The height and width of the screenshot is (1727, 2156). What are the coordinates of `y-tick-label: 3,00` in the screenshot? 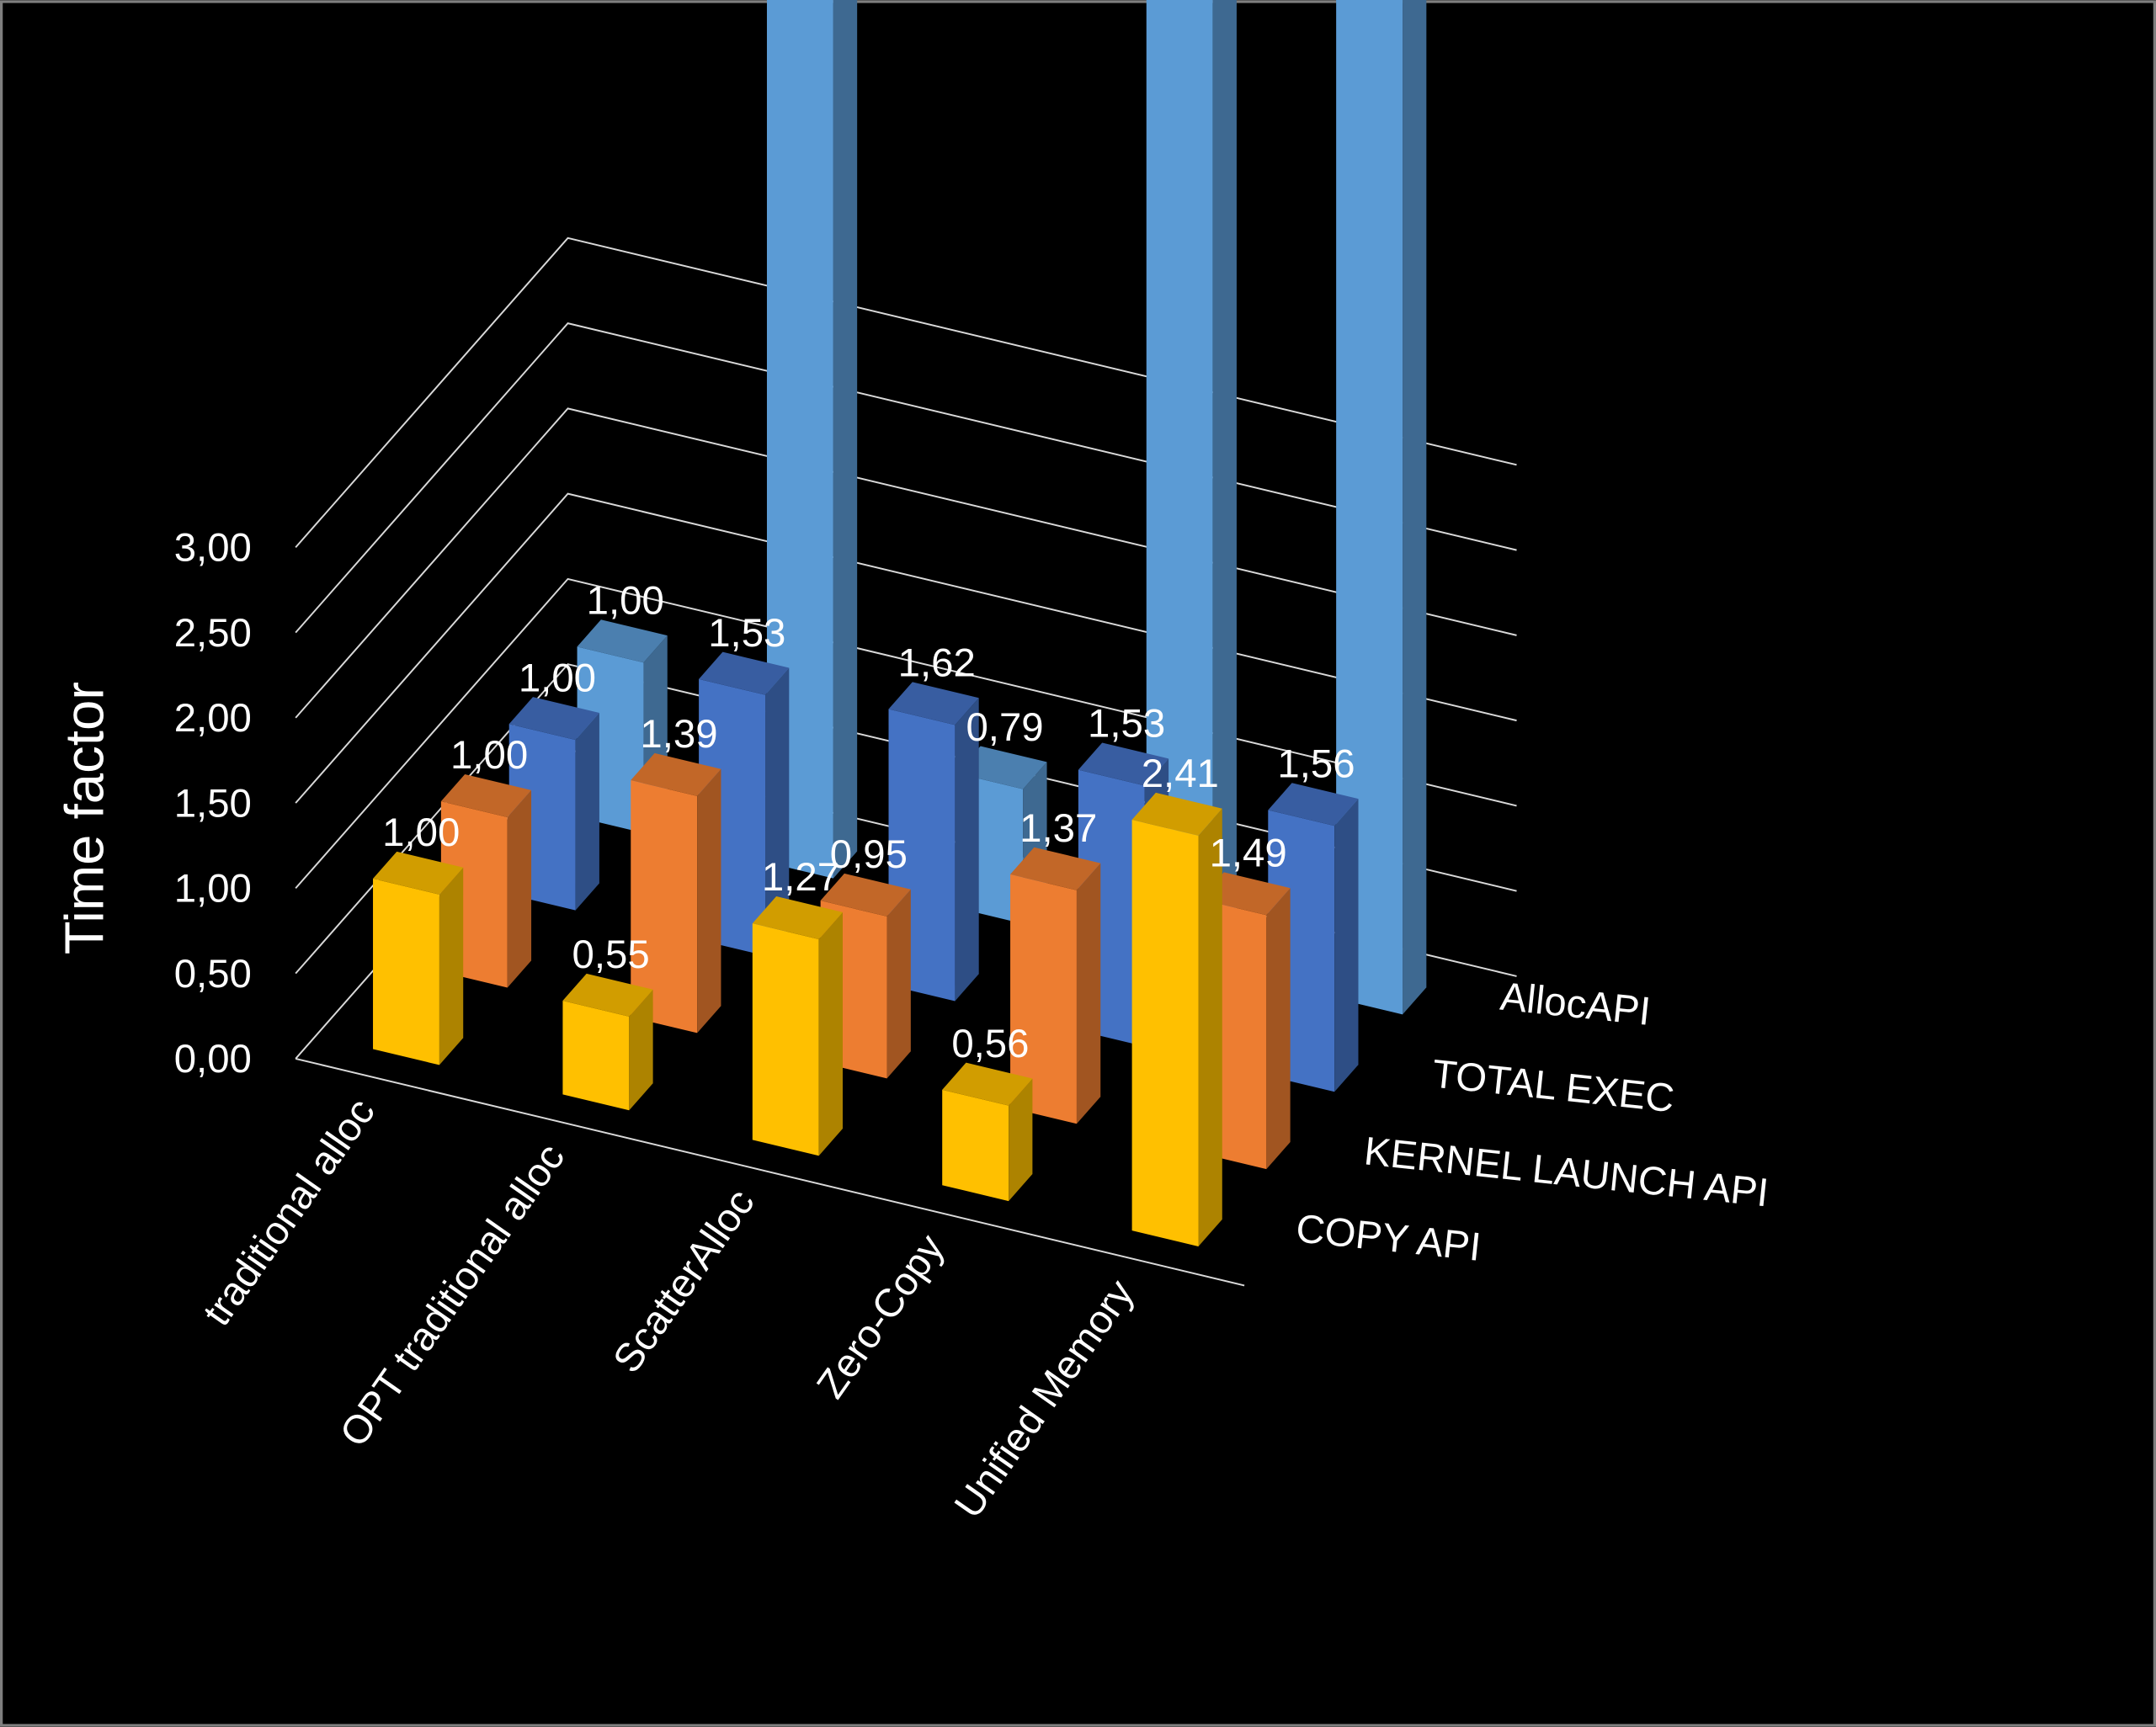 It's located at (213, 549).